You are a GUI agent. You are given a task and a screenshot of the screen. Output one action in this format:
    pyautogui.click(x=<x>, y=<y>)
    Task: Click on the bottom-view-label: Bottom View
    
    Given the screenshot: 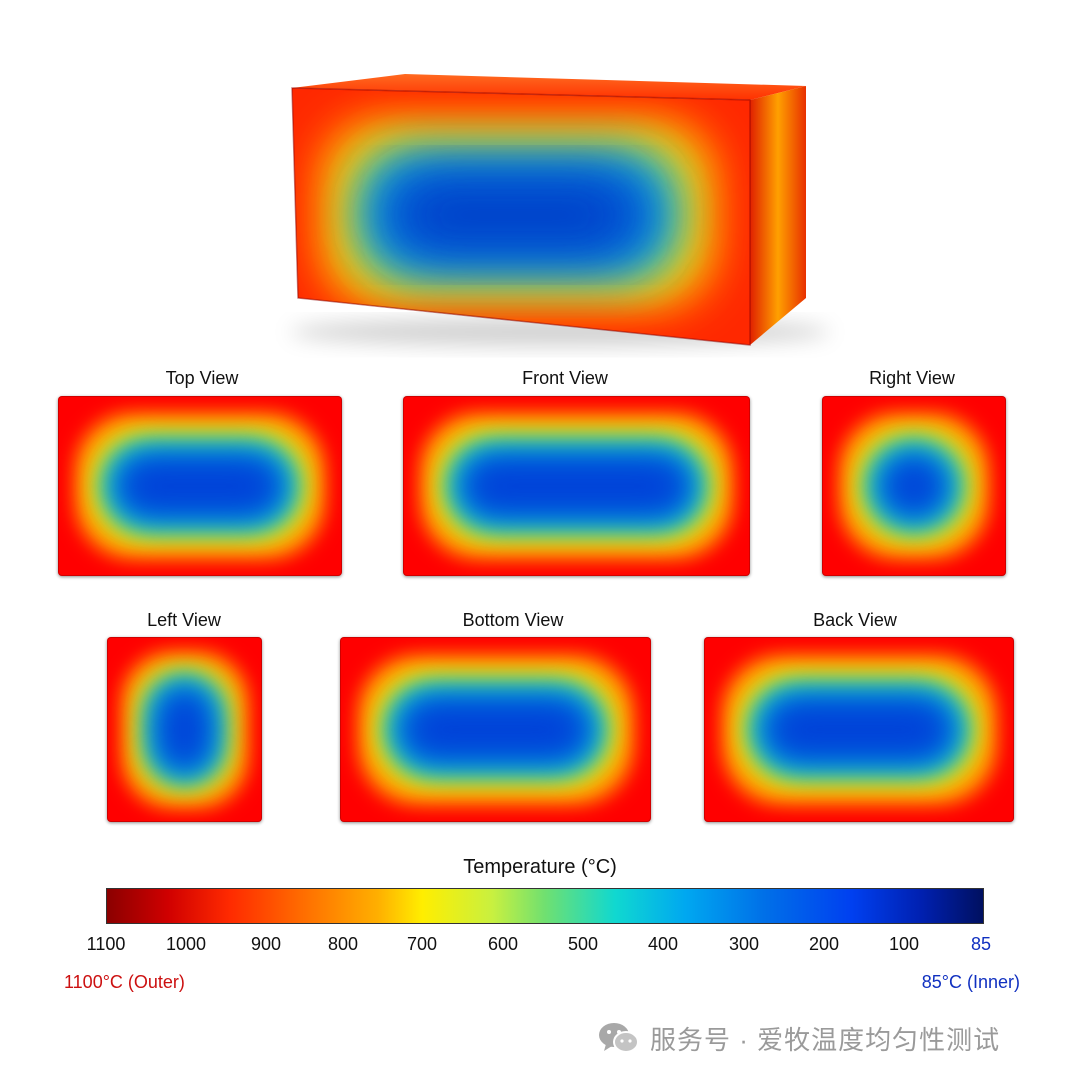 What is the action you would take?
    pyautogui.click(x=513, y=620)
    